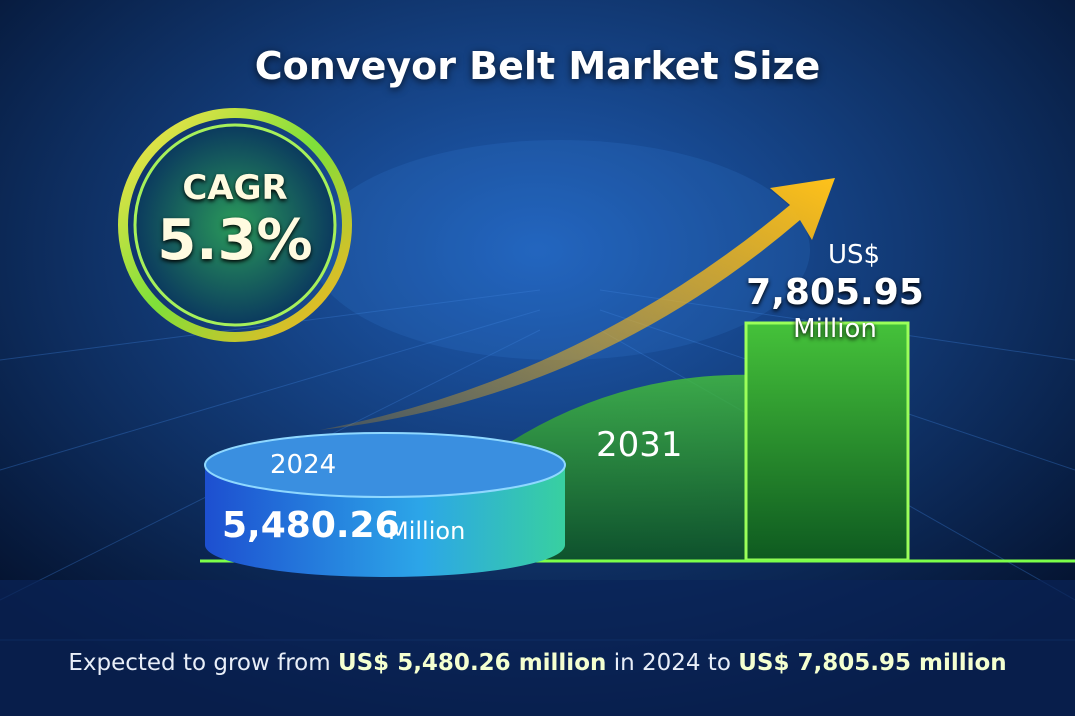 Image resolution: width=1075 pixels, height=716 pixels. What do you see at coordinates (835, 329) in the screenshot?
I see `end-unit: Million` at bounding box center [835, 329].